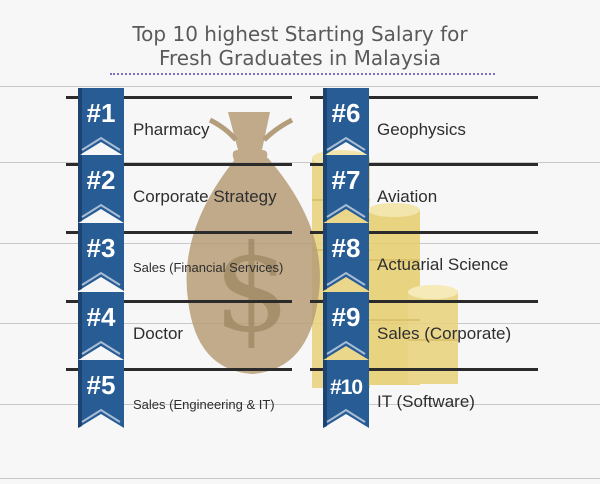 The width and height of the screenshot is (600, 484). What do you see at coordinates (346, 387) in the screenshot?
I see `rank-number: #10` at bounding box center [346, 387].